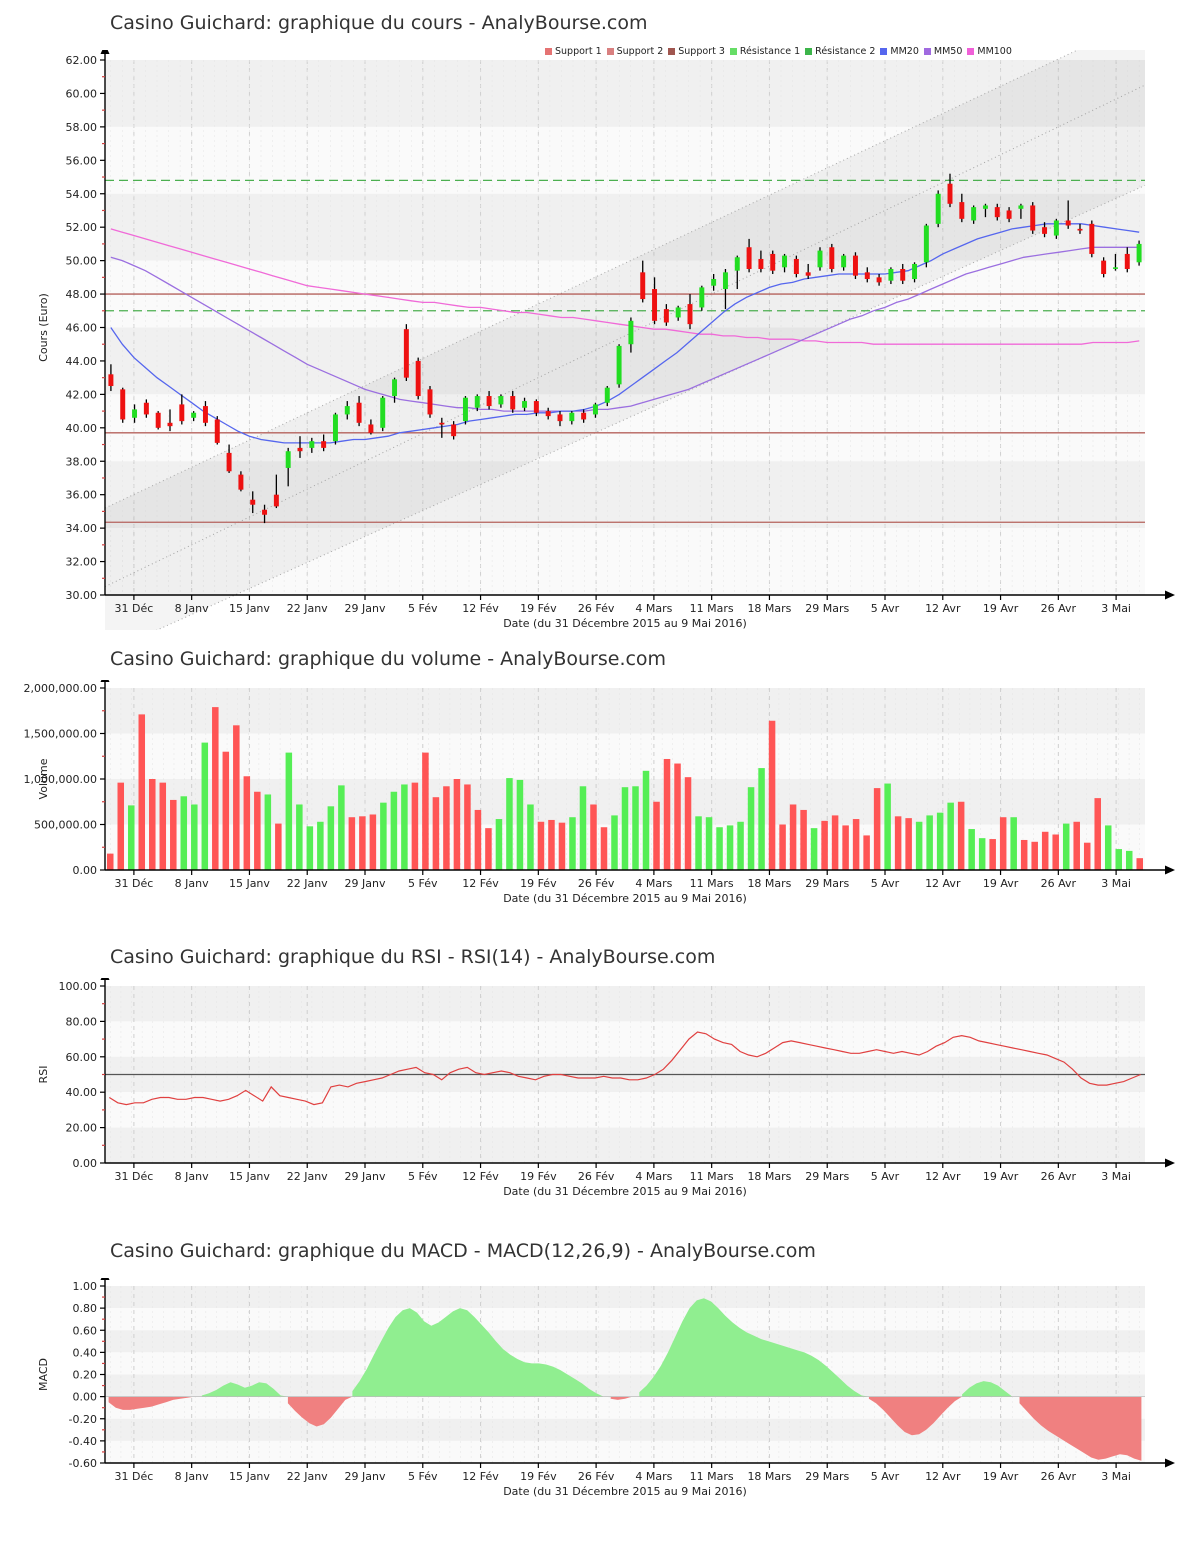 This screenshot has width=1200, height=1550. I want to click on legend-item-support-1: Support 1, so click(573, 51).